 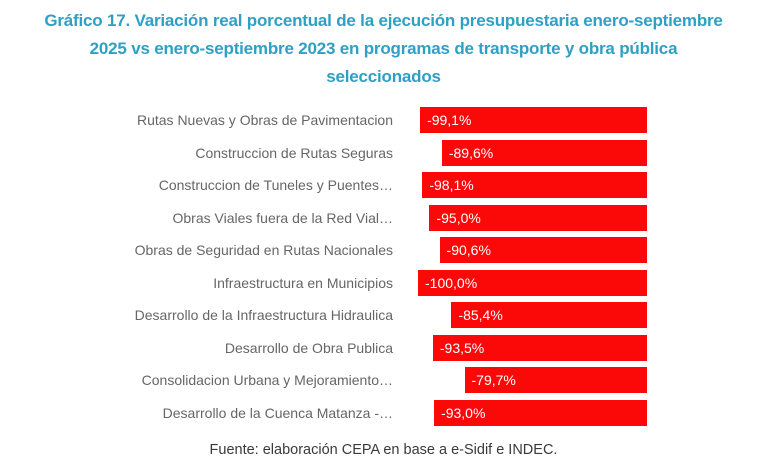 I want to click on value-label: -93,0%, so click(x=463, y=412).